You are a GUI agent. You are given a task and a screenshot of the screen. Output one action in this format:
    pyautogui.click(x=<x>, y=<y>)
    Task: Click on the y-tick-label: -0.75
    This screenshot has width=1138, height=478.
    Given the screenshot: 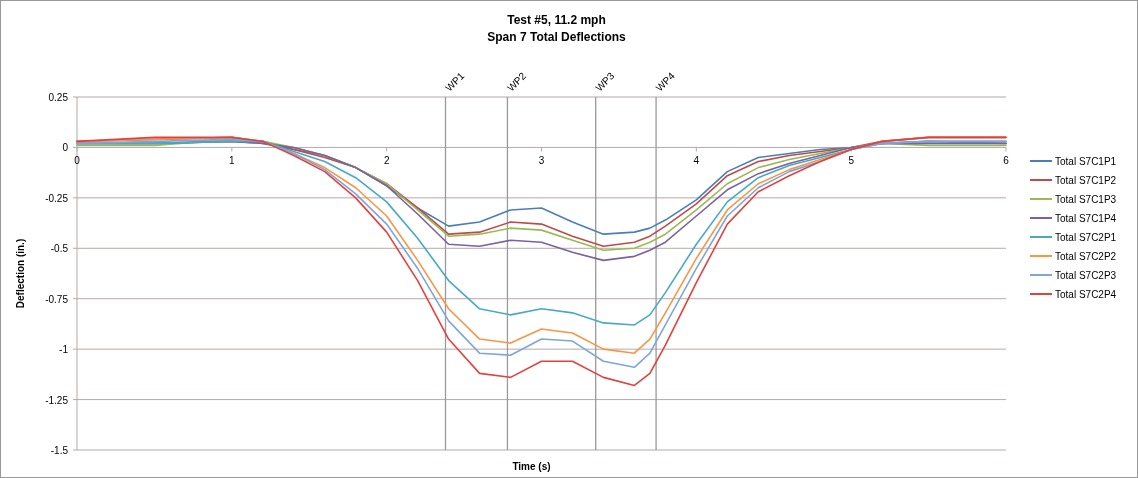 What is the action you would take?
    pyautogui.click(x=57, y=299)
    